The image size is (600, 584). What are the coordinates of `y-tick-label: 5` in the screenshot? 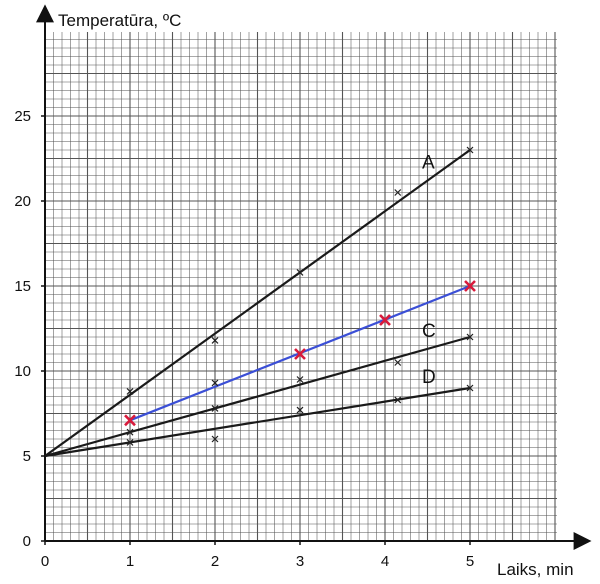 It's located at (27, 456).